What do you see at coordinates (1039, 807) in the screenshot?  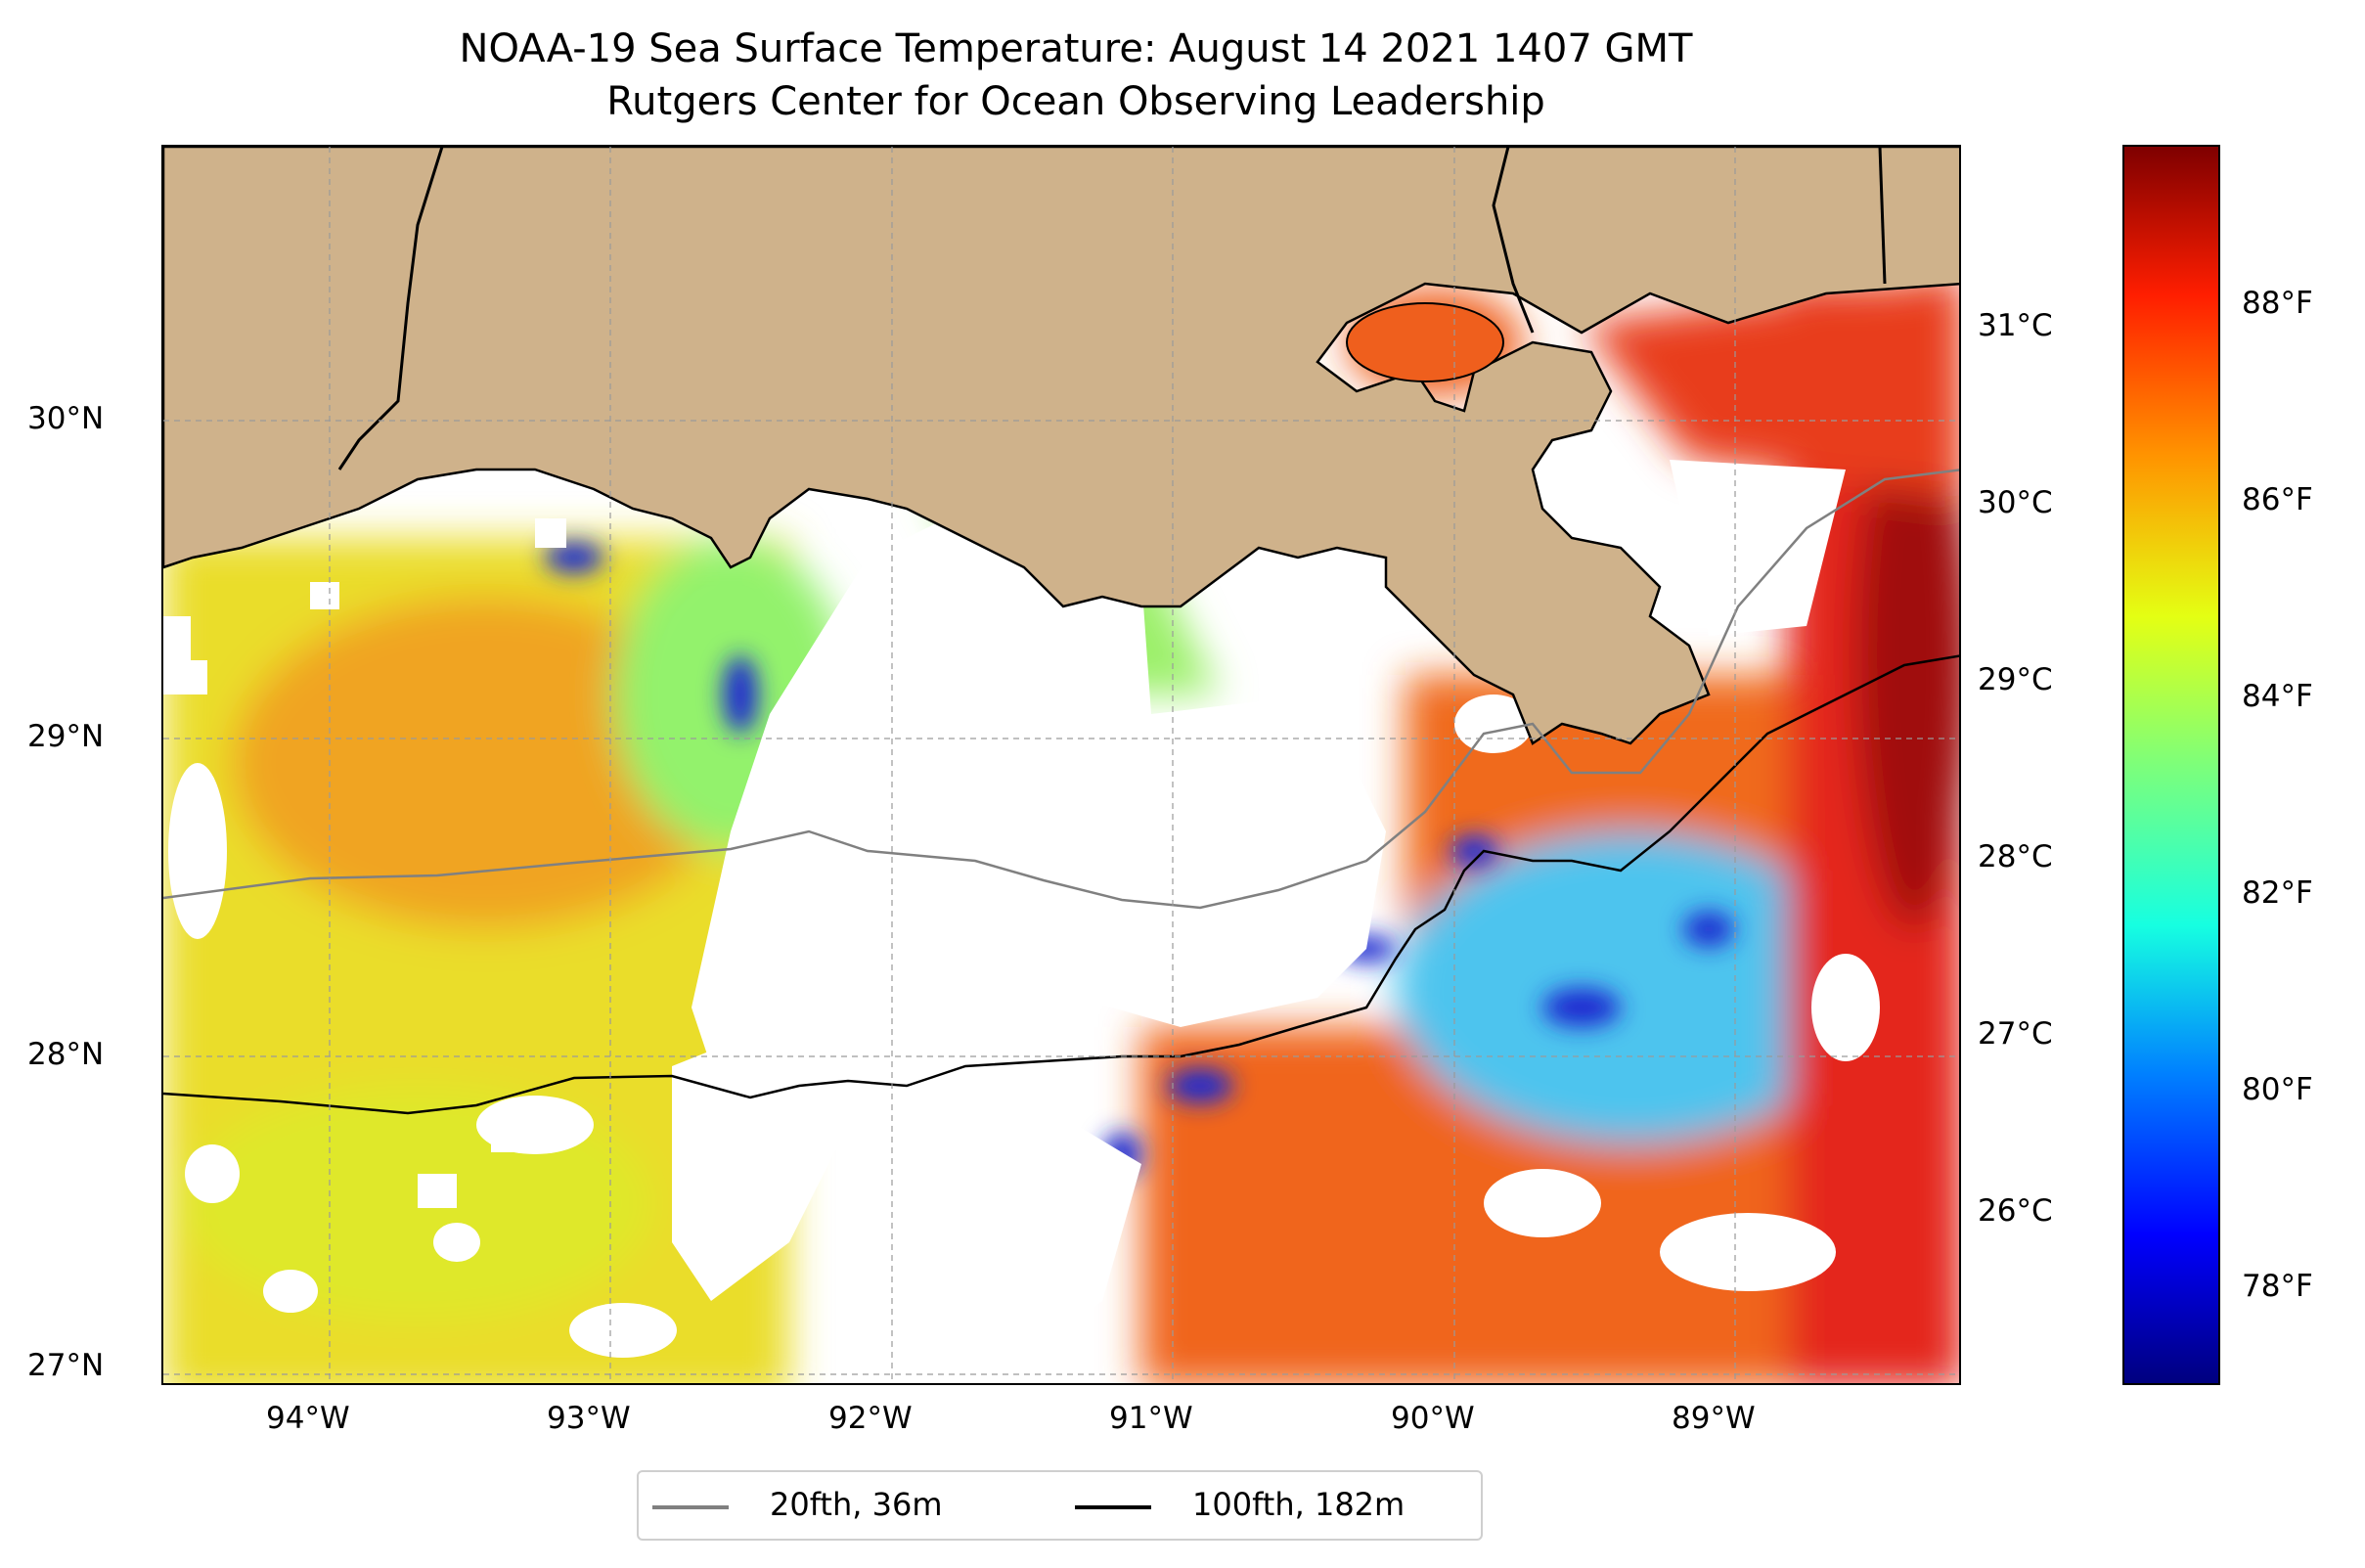 I see `cloud-mask-central` at bounding box center [1039, 807].